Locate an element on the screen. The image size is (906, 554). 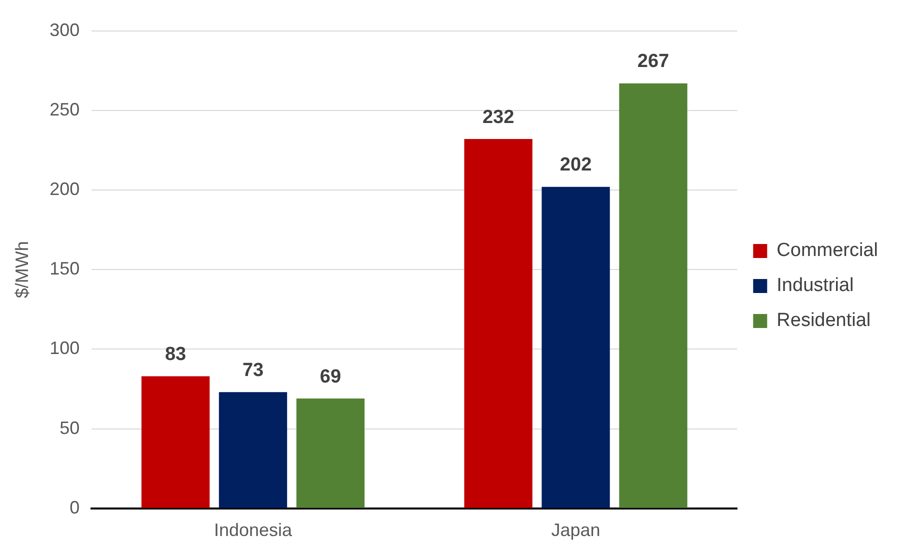
data-label: 69 is located at coordinates (331, 377).